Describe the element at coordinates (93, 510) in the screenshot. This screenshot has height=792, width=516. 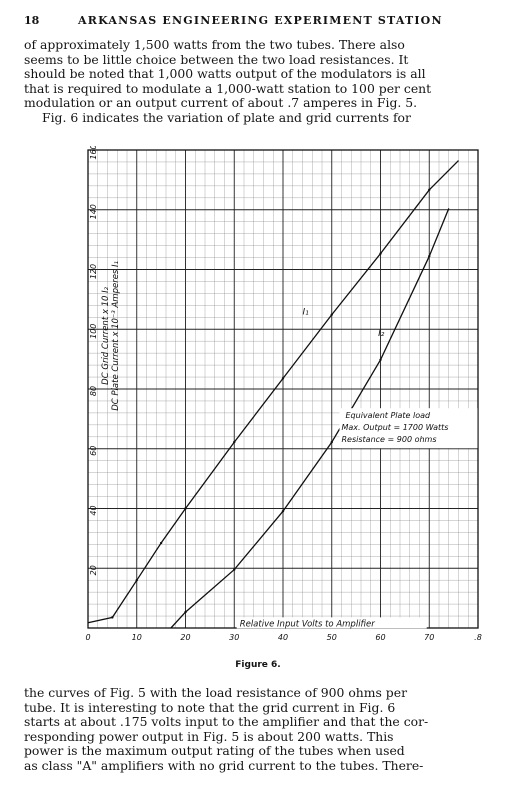
I see `y-tick-label: 40` at that location.